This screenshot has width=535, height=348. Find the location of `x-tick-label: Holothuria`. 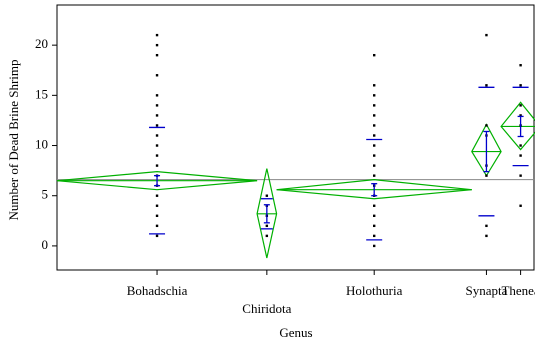

x-tick-label: Holothuria is located at coordinates (374, 290).